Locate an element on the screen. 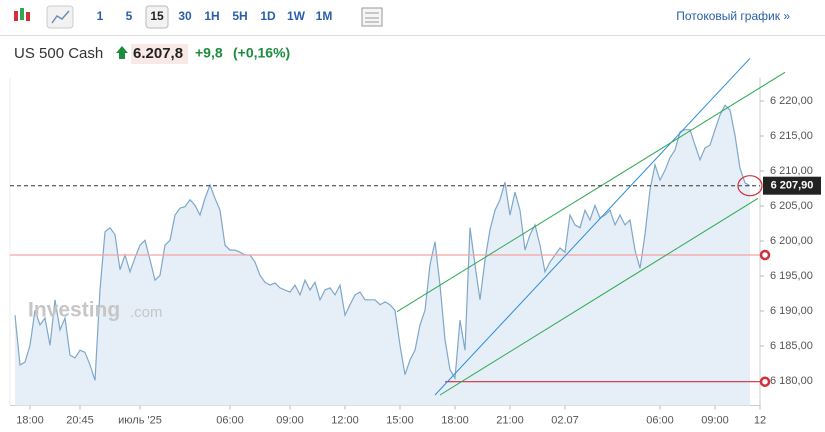 The image size is (825, 432). stream-link: Потоковый график » is located at coordinates (733, 16).